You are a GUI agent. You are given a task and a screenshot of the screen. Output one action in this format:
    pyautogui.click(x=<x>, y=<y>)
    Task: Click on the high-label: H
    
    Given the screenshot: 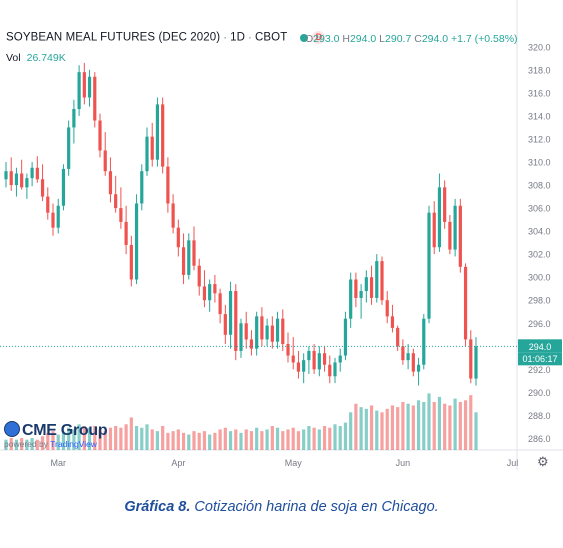 What is the action you would take?
    pyautogui.click(x=346, y=39)
    